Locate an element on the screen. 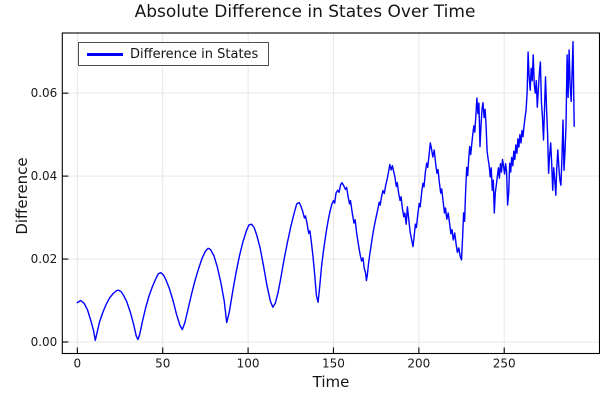  x-tick-label: 200 is located at coordinates (418, 364).